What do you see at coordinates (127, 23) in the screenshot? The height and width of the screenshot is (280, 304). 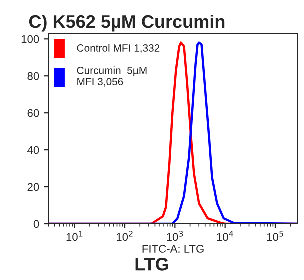 I see `chart-title: C) K562 5µM Curcumin` at bounding box center [127, 23].